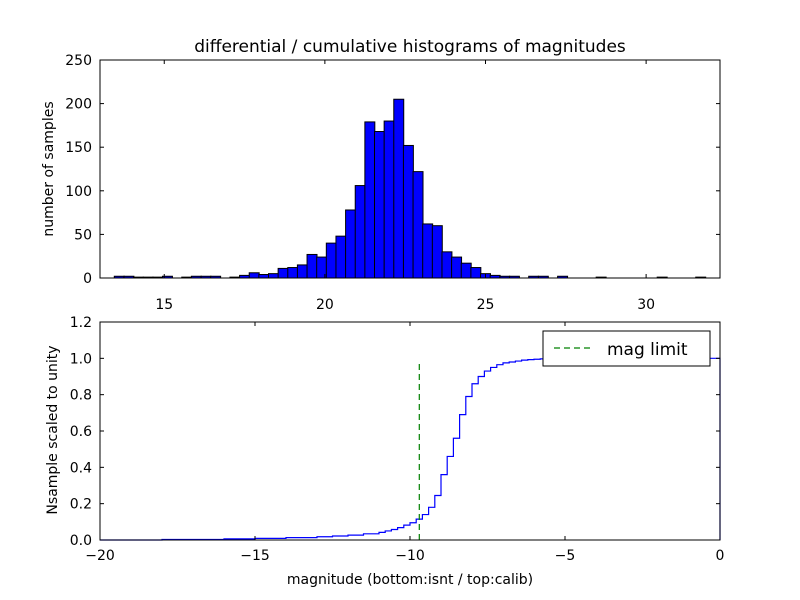 This screenshot has height=600, width=800. What do you see at coordinates (81, 468) in the screenshot?
I see `bottom-y-tick-label: 0.4` at bounding box center [81, 468].